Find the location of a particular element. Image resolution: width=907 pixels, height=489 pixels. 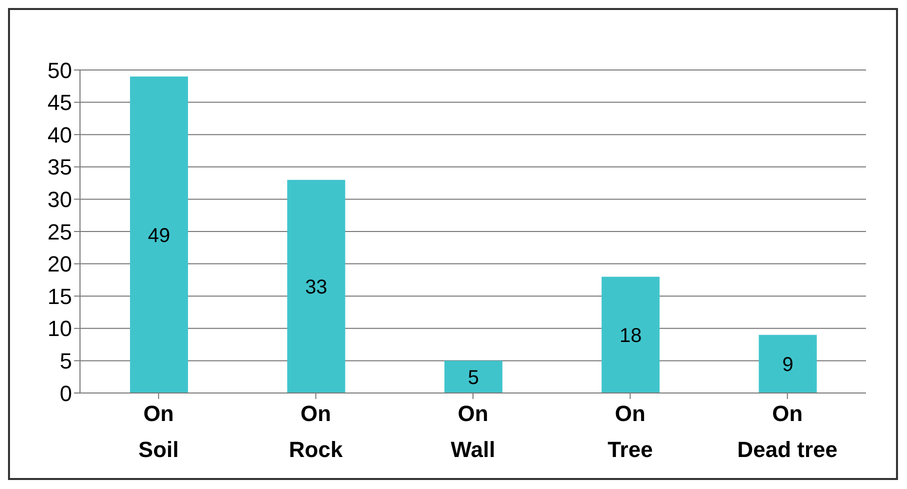

y-tick-label: 25 is located at coordinates (60, 231).